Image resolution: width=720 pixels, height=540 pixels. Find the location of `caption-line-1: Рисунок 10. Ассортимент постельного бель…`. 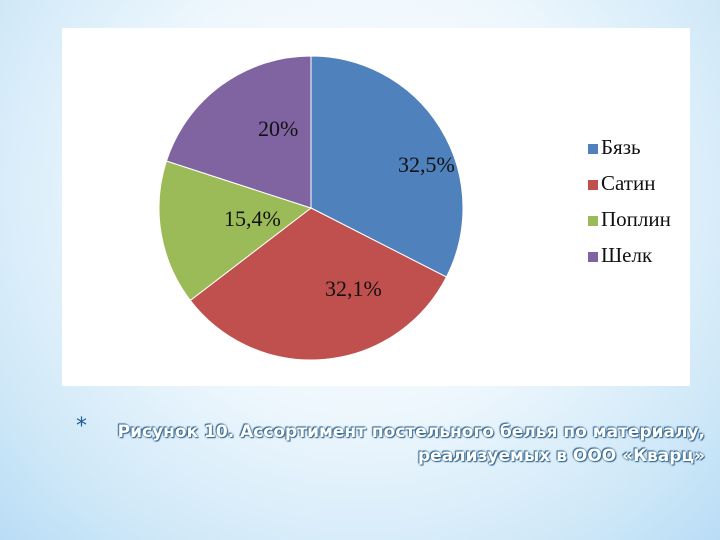

caption-line-1: Рисунок 10. Ассортимент постельного бель… is located at coordinates (411, 432).